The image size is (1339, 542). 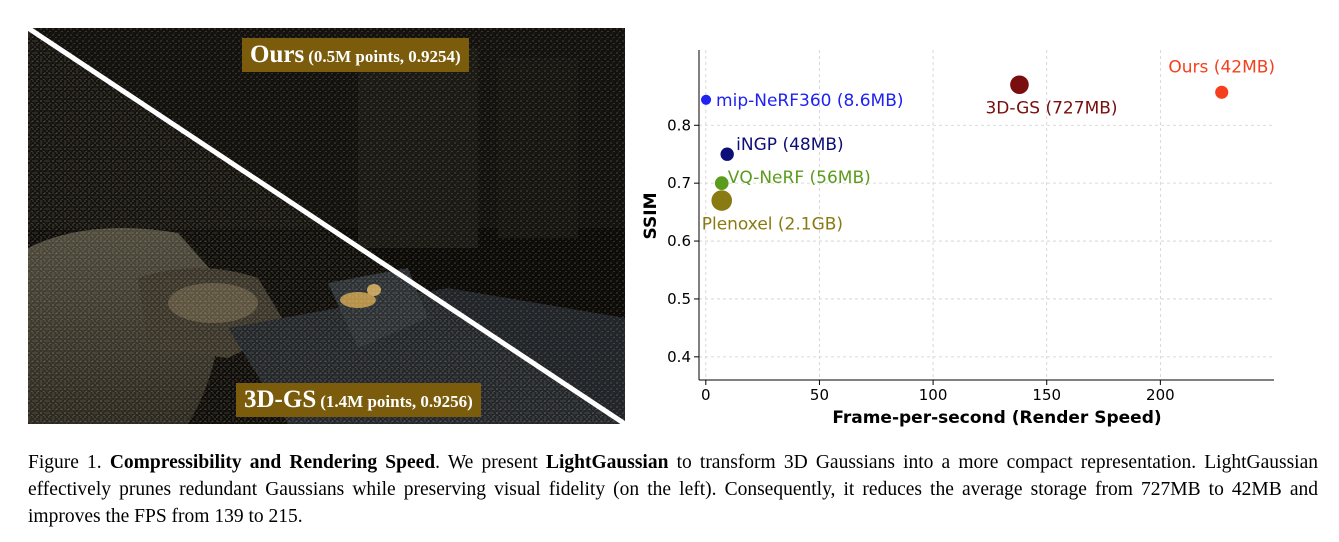 I want to click on caption-bold-title: Compressibility and Rendering Speed, so click(x=272, y=462).